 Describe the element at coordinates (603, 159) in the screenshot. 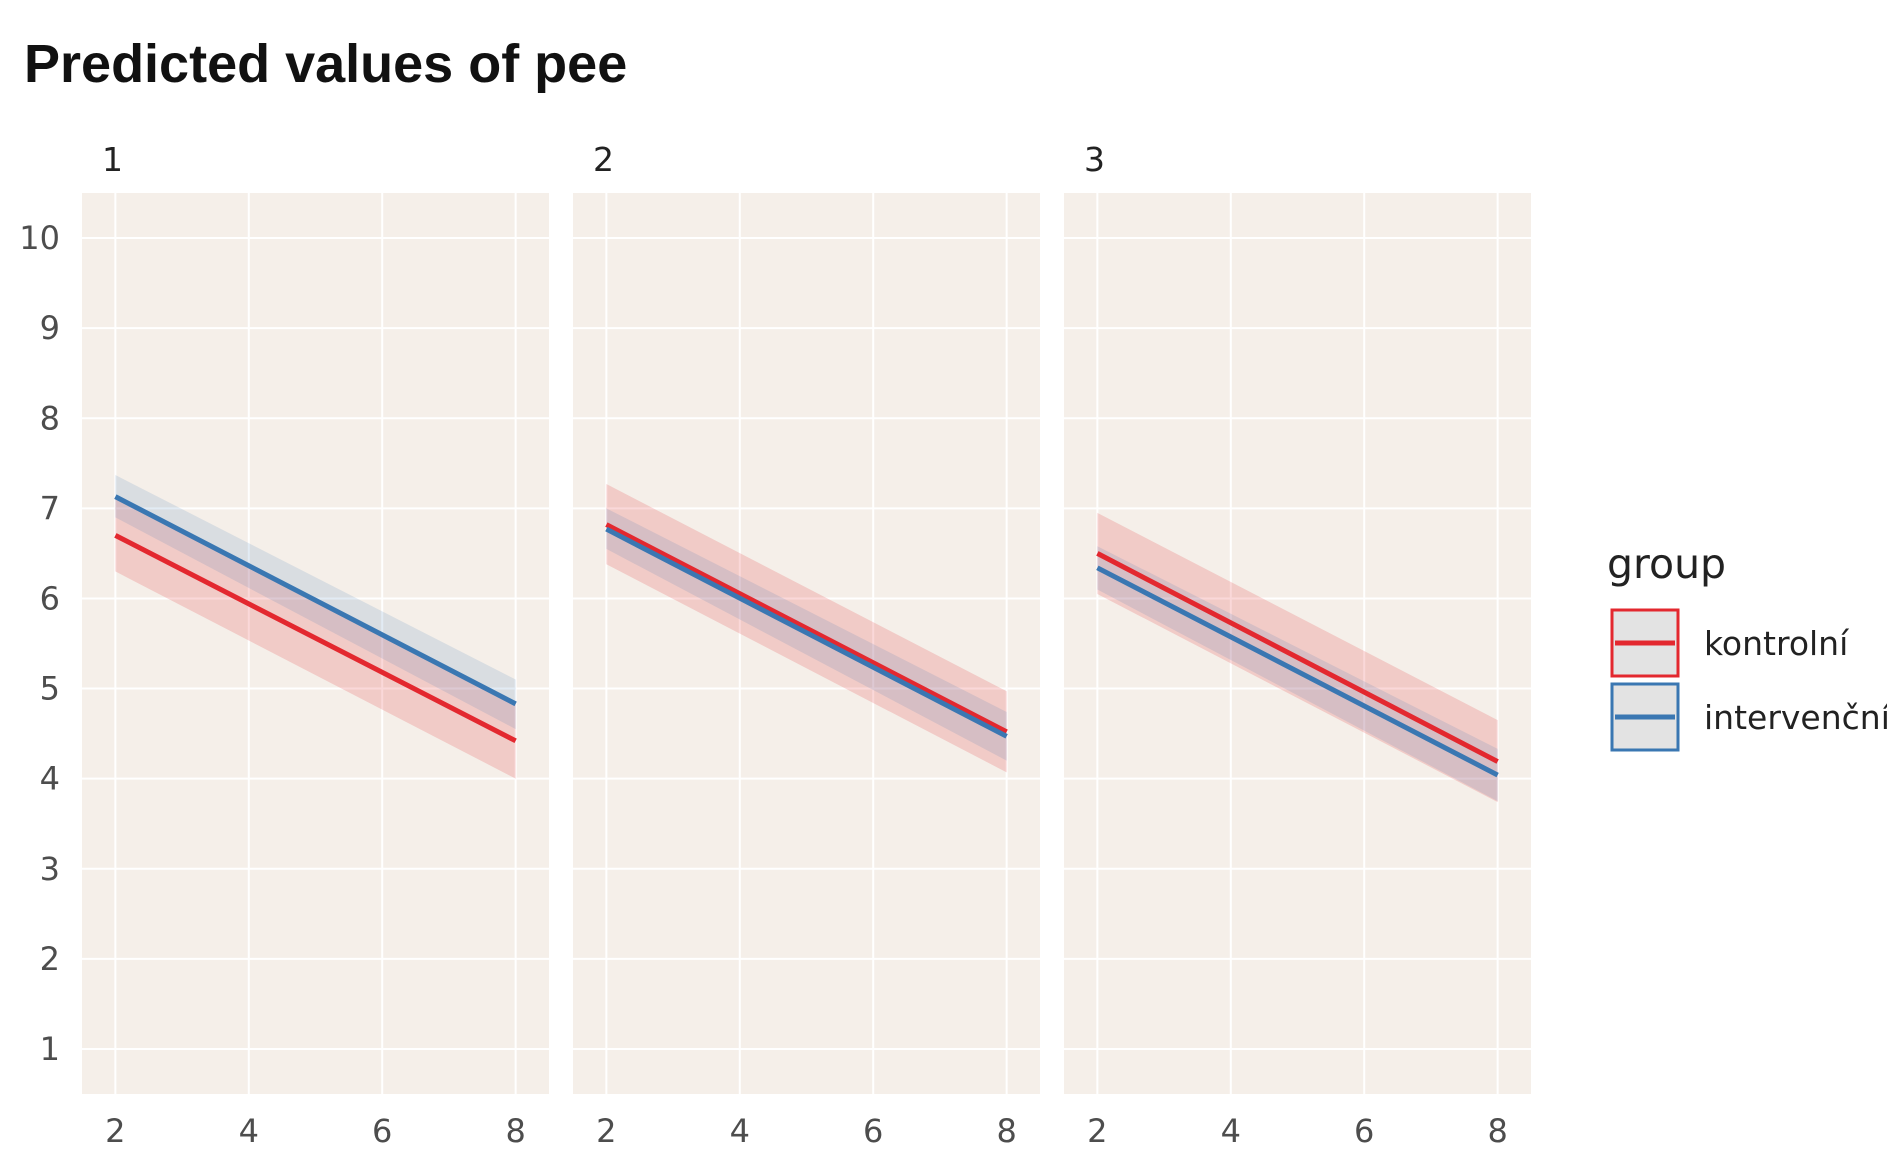

I see `facet-label: 2` at that location.